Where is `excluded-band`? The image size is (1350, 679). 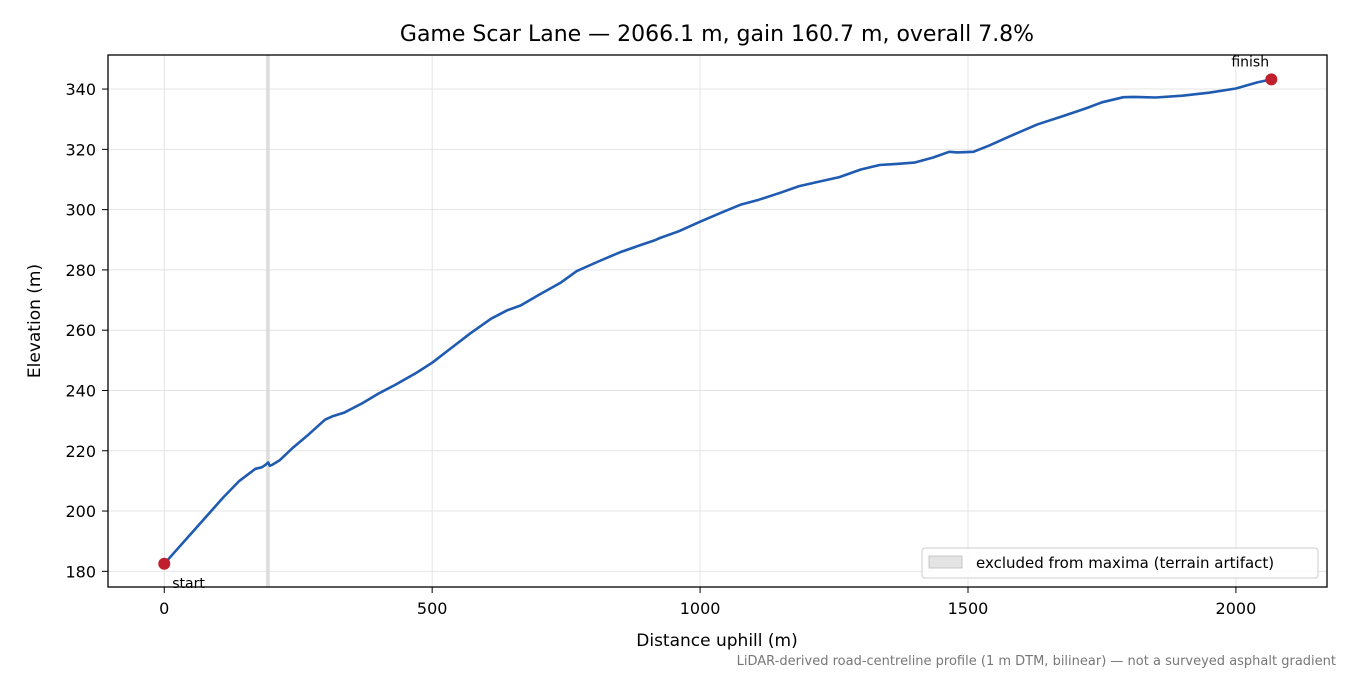 excluded-band is located at coordinates (268, 321).